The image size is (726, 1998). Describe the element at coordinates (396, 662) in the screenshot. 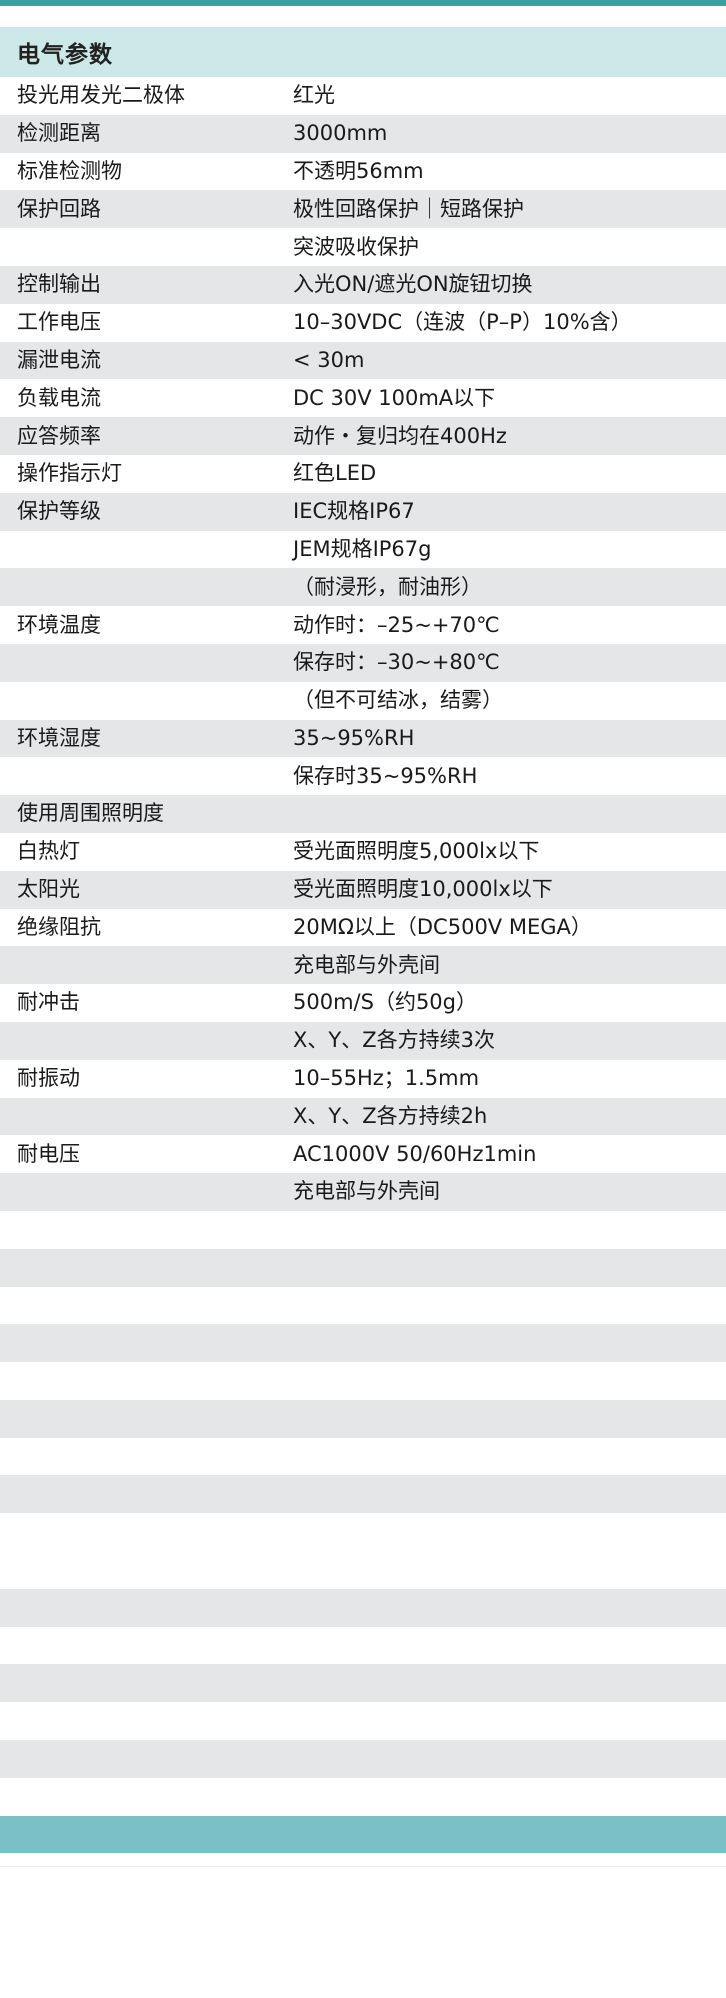

I see `spec-value: 保存时：–30~+80℃` at that location.